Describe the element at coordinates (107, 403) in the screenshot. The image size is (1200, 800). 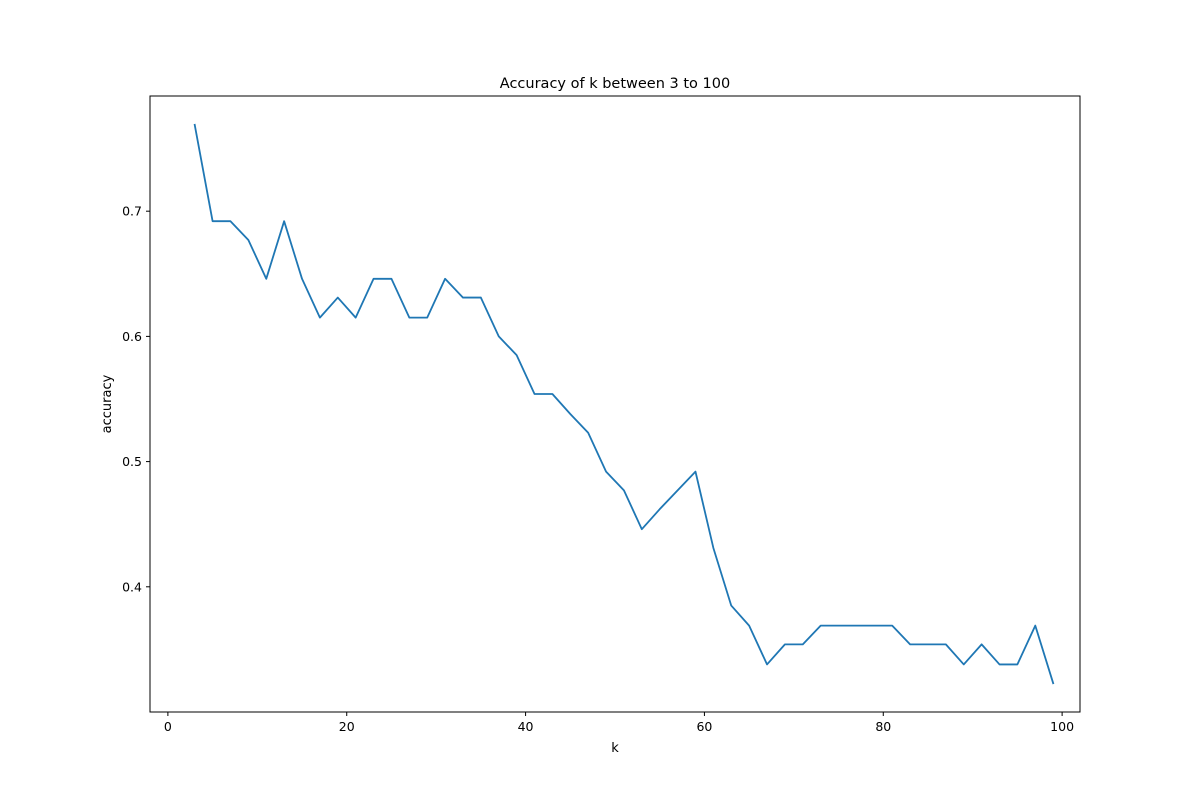
I see `y-axis-label: accuracy` at that location.